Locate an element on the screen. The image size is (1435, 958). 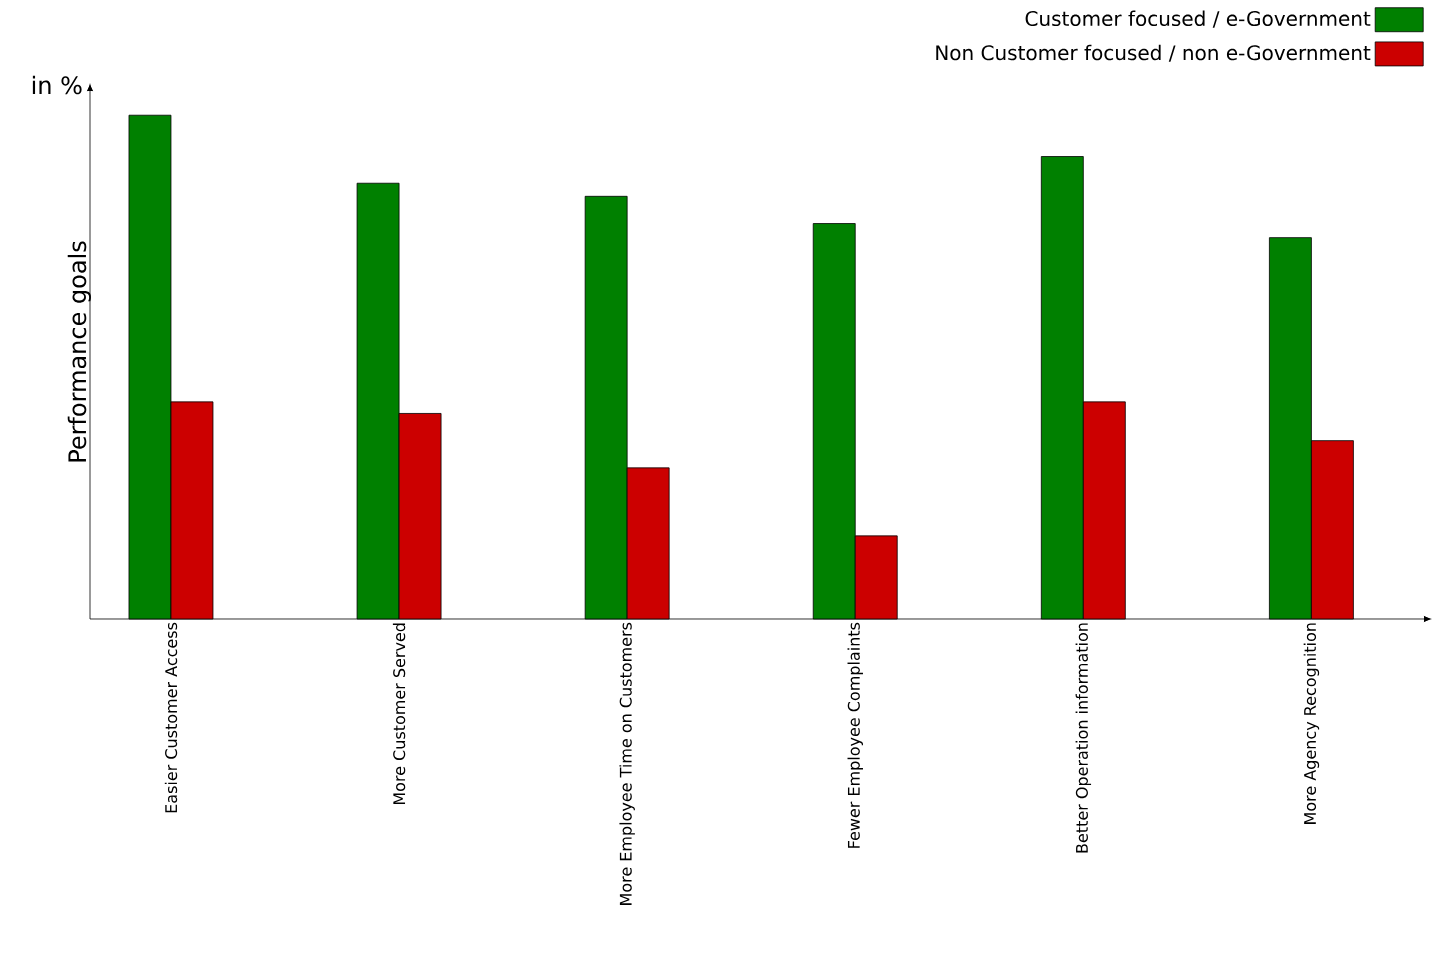
x-tick-label: More Employee Time on Customers is located at coordinates (627, 763).